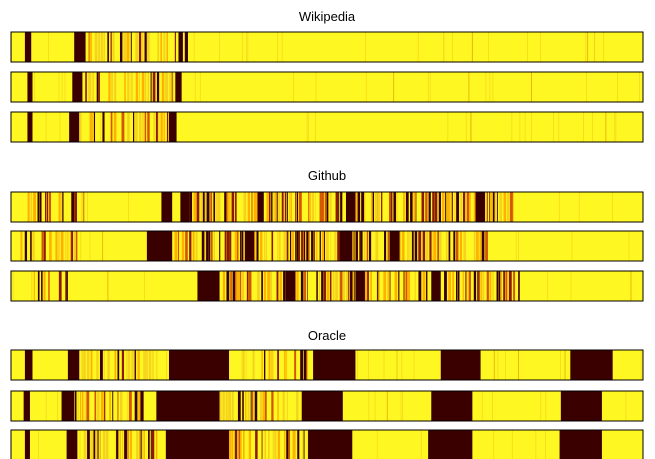 This screenshot has height=459, width=655. I want to click on heatmap-row-background, so click(327, 87).